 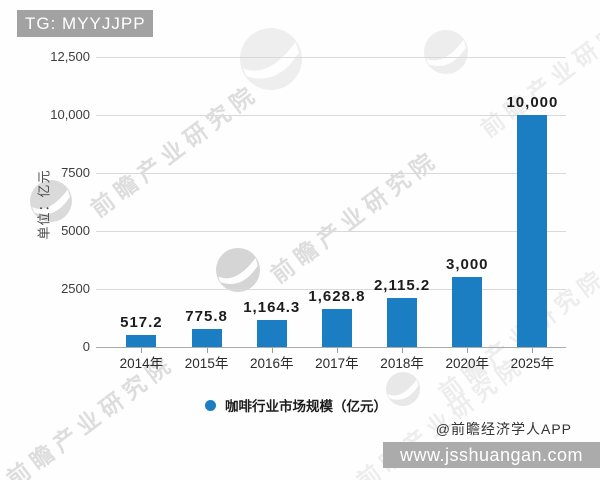 I want to click on y-tick-label: 5000, so click(x=75, y=230).